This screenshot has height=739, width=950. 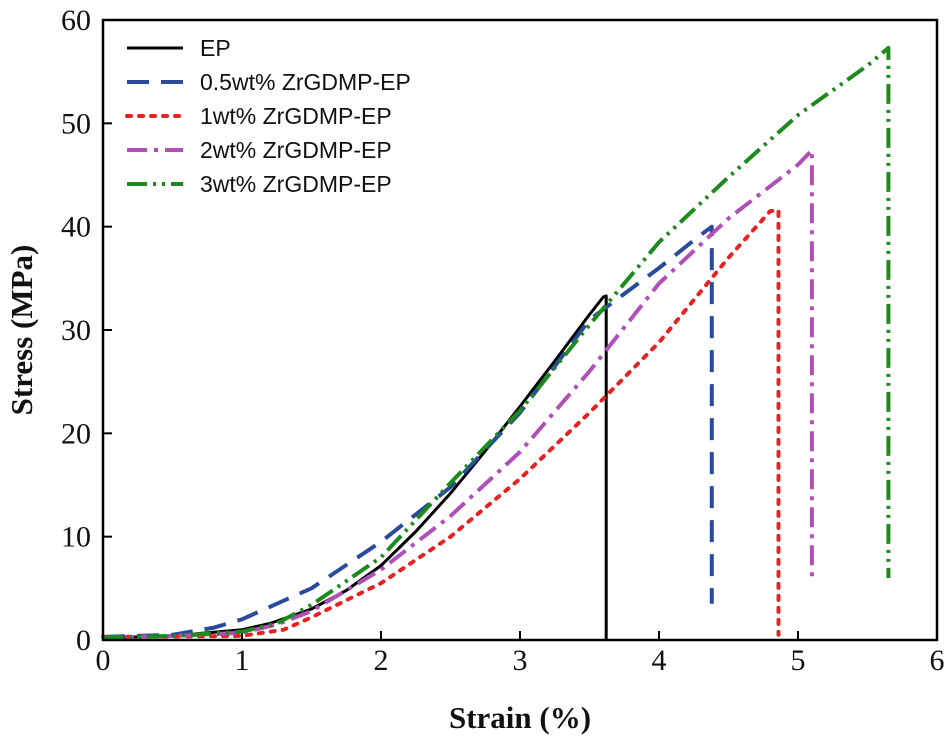 I want to click on x-tick-label: 2, so click(x=381, y=660).